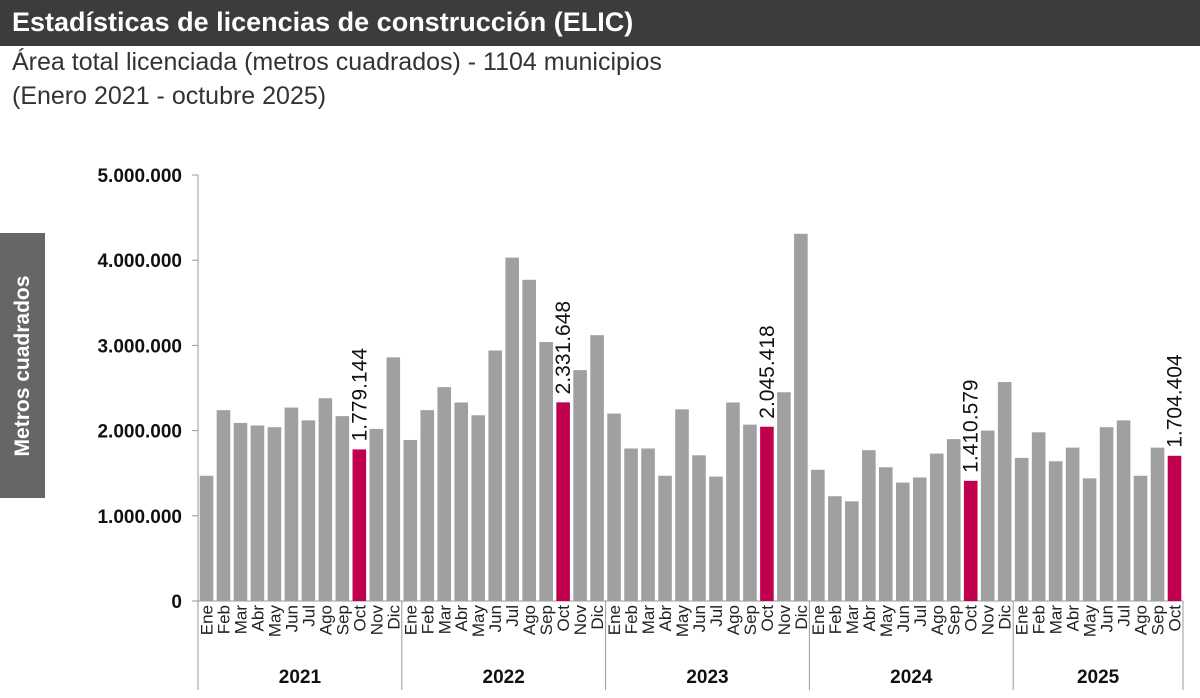 This screenshot has width=1200, height=698. What do you see at coordinates (359, 395) in the screenshot?
I see `value-label: 1.779.144` at bounding box center [359, 395].